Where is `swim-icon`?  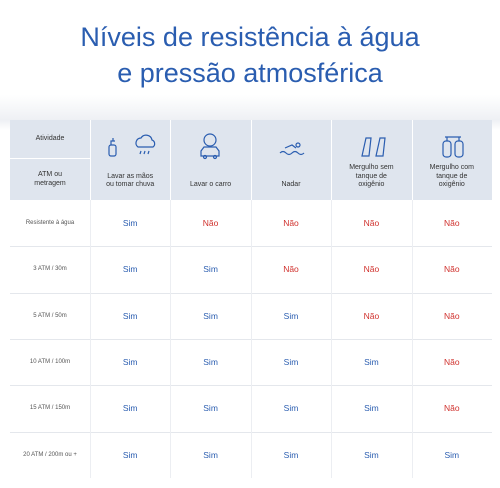
swim-icon is located at coordinates (292, 149).